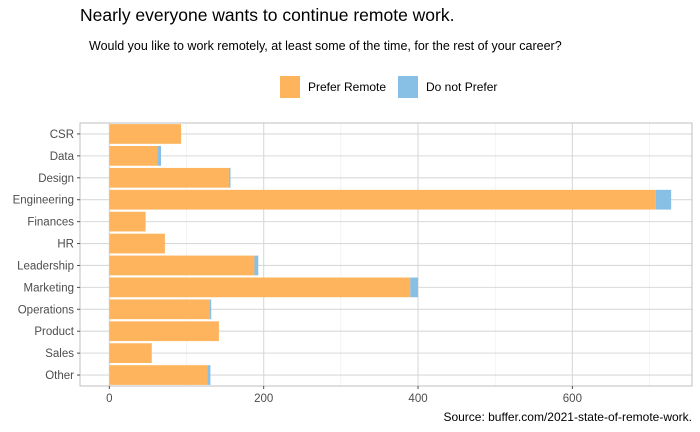 This screenshot has height=432, width=700. I want to click on x-tick-label: 0, so click(109, 399).